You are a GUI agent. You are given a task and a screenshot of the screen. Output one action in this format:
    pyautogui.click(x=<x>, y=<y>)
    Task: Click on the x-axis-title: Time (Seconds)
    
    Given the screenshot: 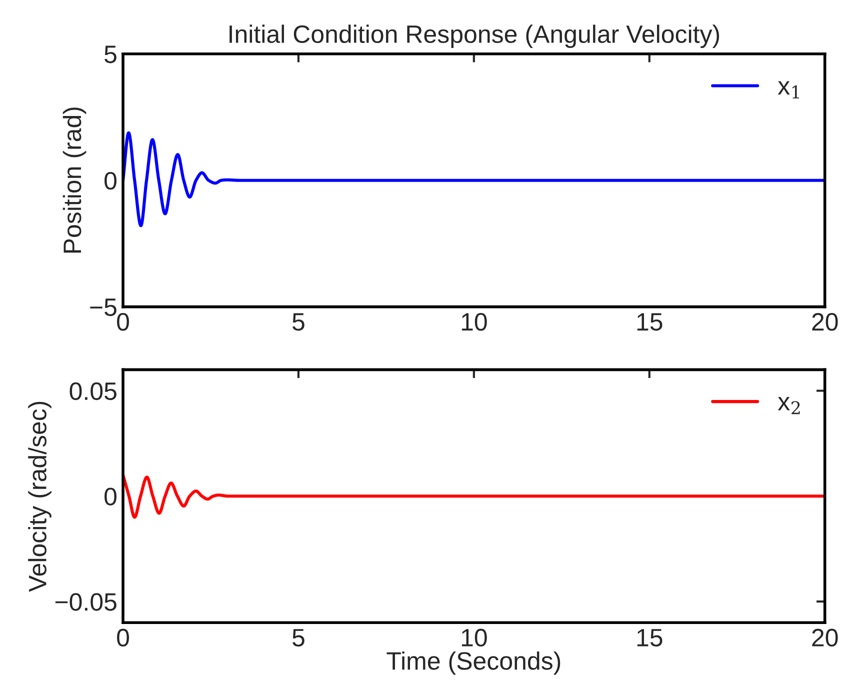 What is the action you would take?
    pyautogui.click(x=473, y=663)
    